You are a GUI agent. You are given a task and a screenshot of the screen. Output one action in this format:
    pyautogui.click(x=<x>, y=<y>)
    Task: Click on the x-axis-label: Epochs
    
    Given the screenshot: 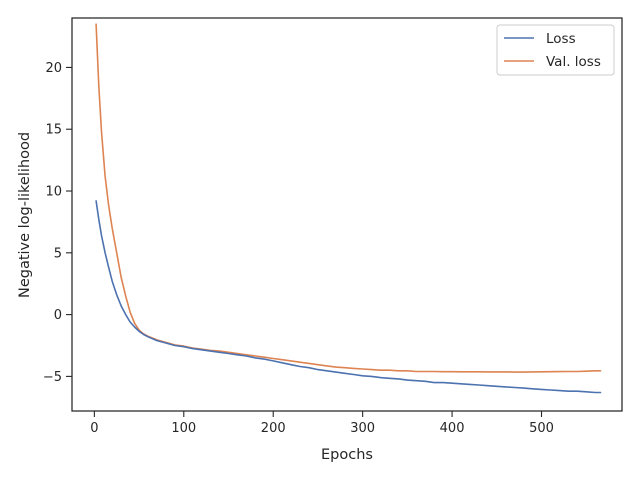 What is the action you would take?
    pyautogui.click(x=347, y=455)
    